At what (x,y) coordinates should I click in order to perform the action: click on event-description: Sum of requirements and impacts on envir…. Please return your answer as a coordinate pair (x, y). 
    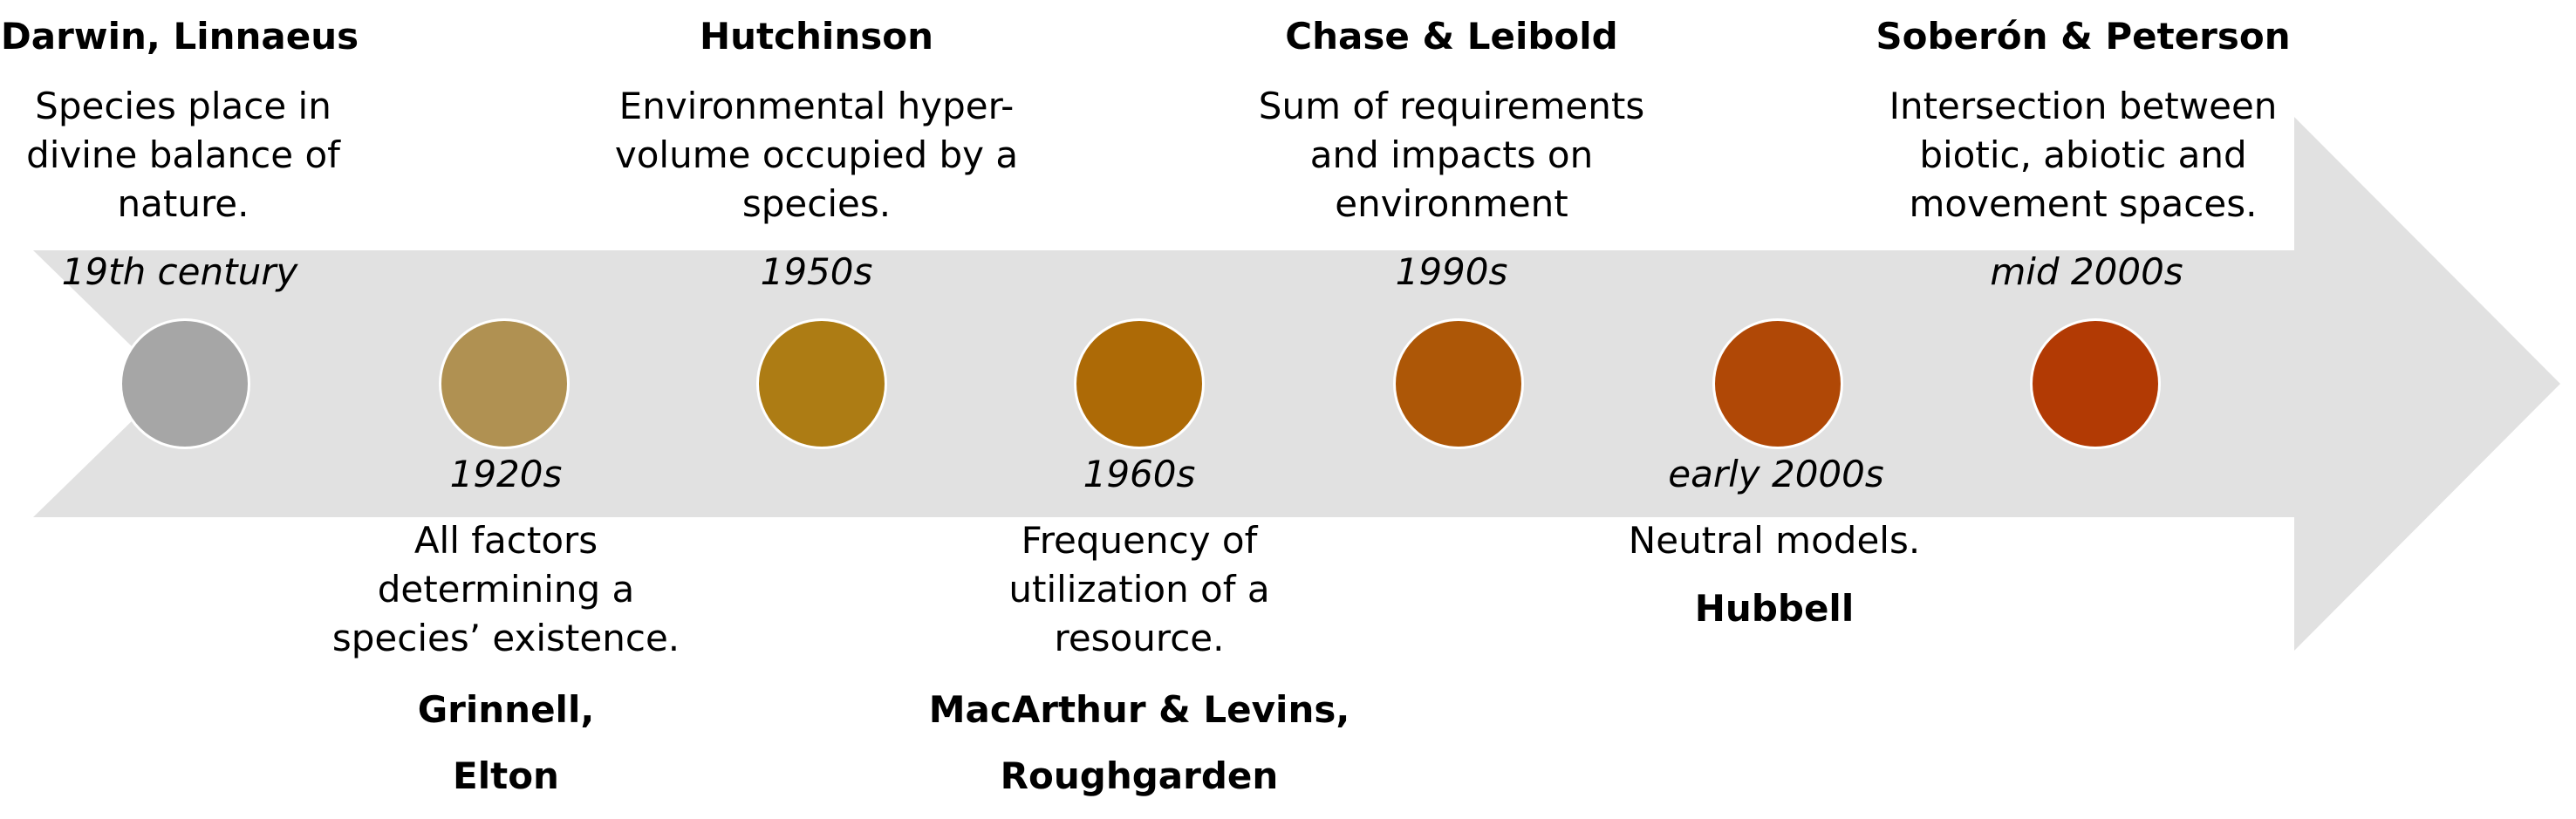
    Looking at the image, I should click on (1451, 155).